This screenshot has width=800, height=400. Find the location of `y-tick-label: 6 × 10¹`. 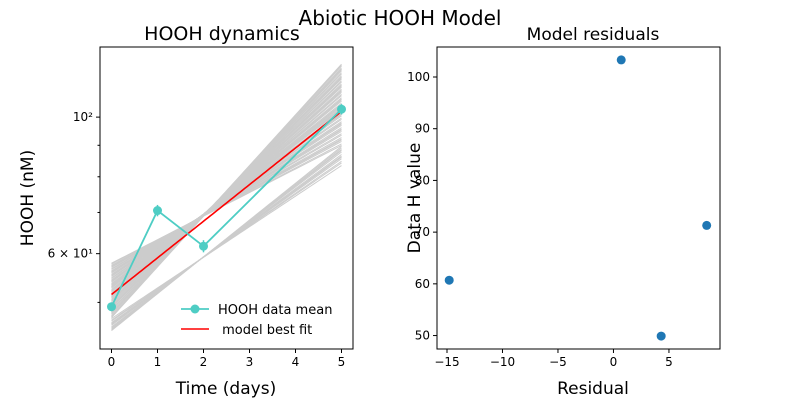

y-tick-label: 6 × 10¹ is located at coordinates (71, 254).